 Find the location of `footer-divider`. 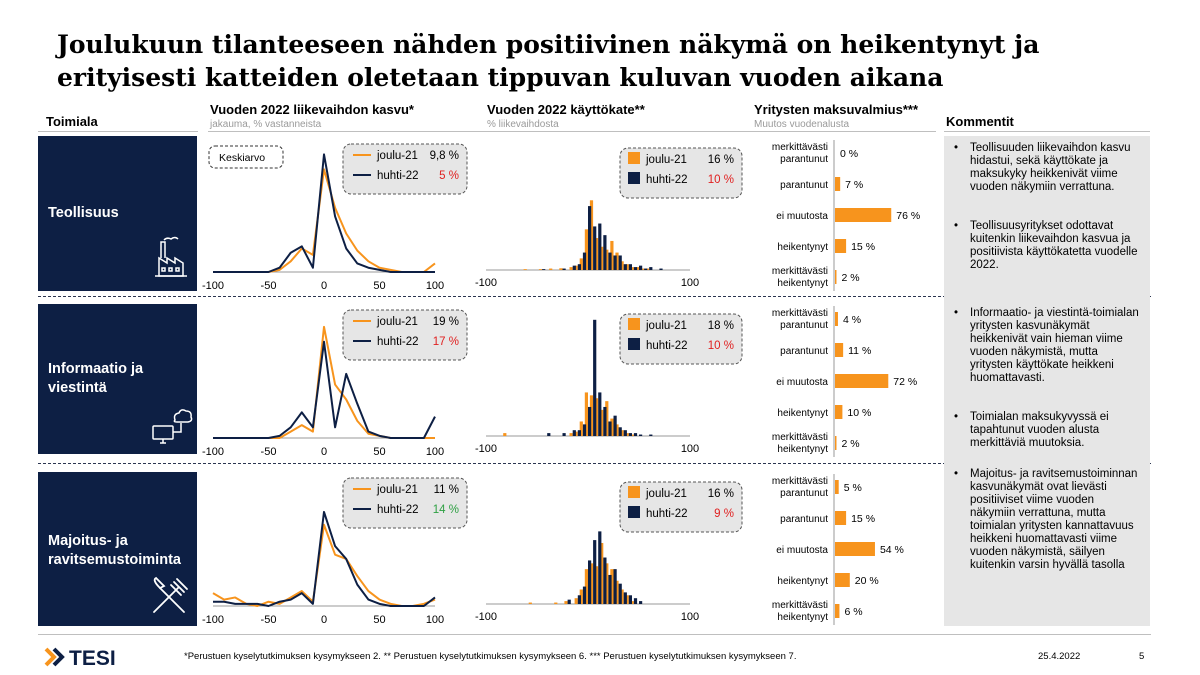

footer-divider is located at coordinates (594, 634).